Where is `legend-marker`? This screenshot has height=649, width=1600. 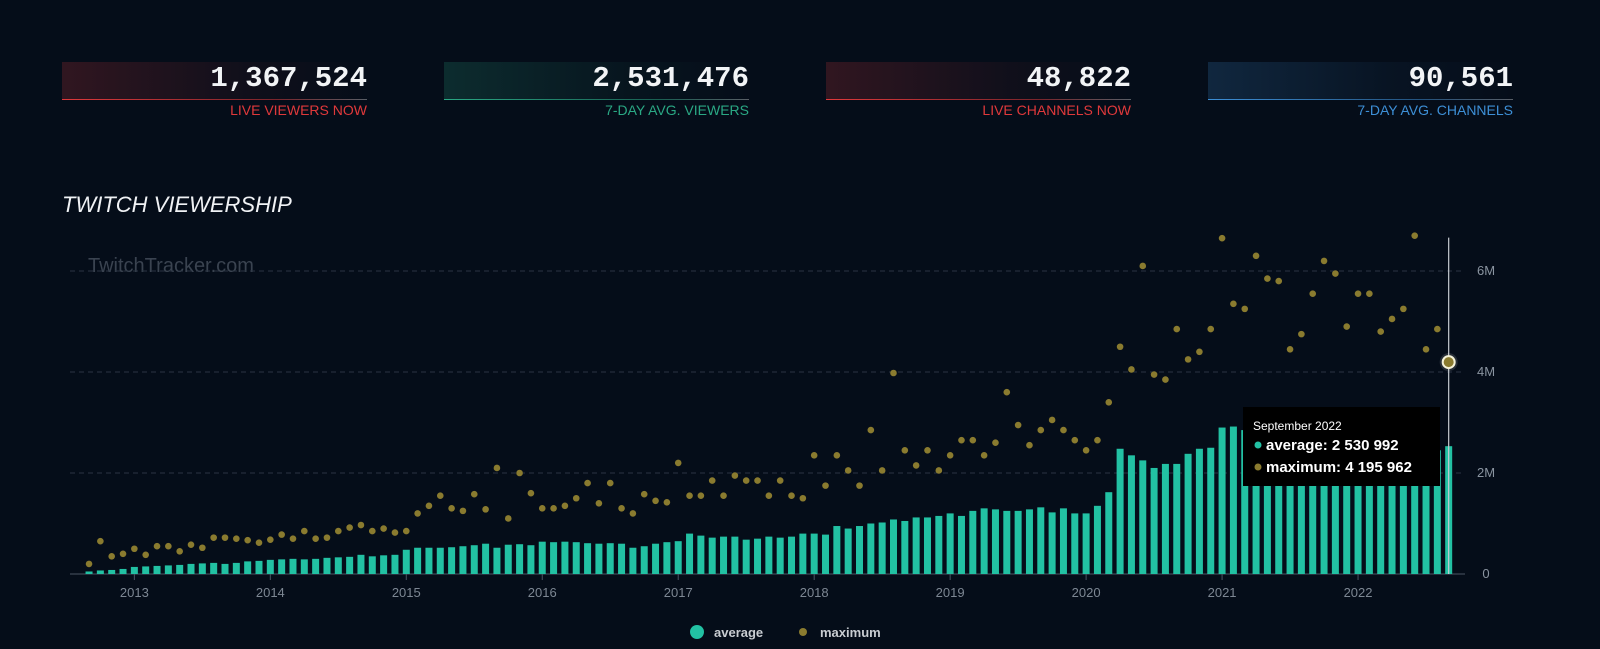 legend-marker is located at coordinates (697, 632).